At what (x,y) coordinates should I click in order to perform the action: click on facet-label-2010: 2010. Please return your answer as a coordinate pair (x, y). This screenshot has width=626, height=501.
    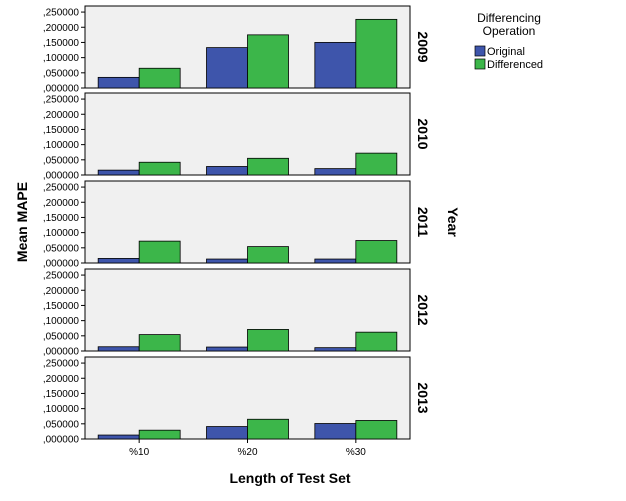
    Looking at the image, I should click on (423, 133).